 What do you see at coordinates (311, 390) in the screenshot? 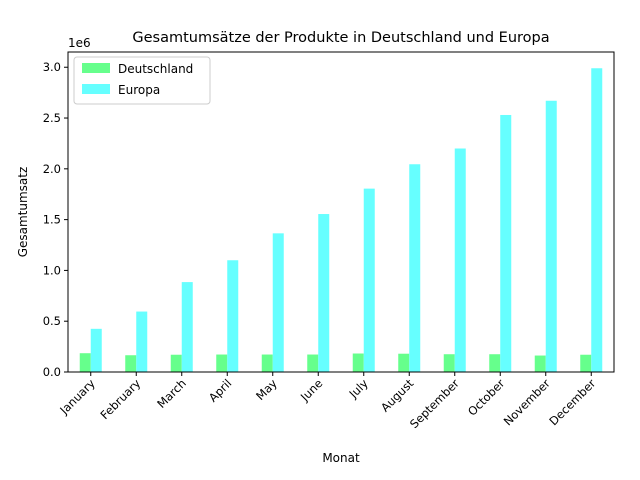
I see `x-tick-label: June` at bounding box center [311, 390].